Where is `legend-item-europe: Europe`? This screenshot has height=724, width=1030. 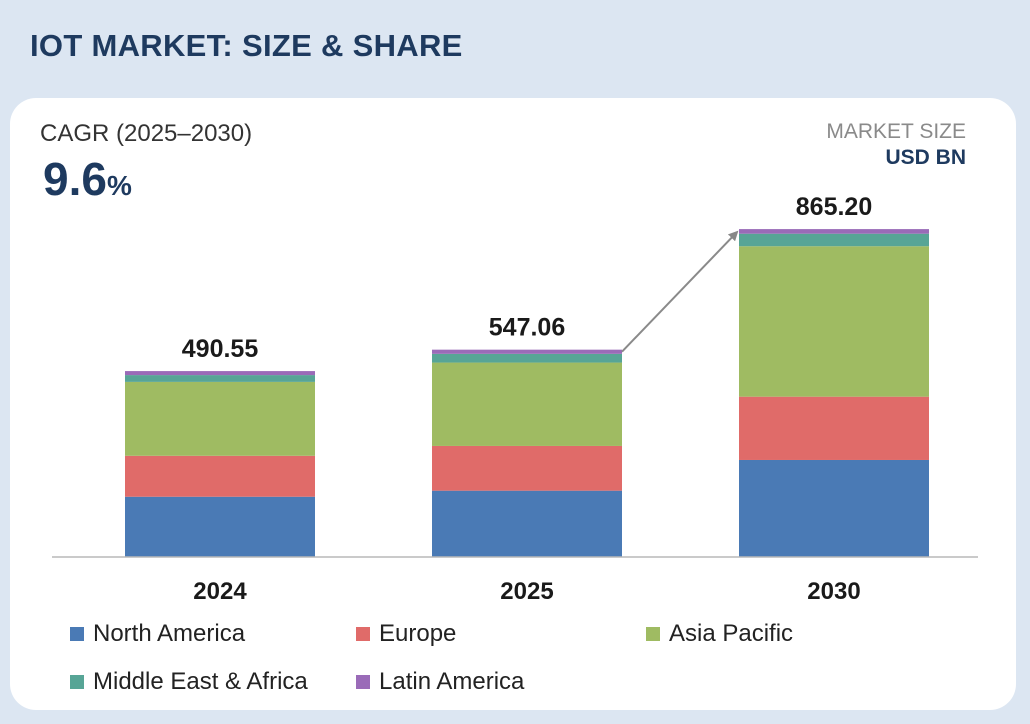
legend-item-europe: Europe is located at coordinates (406, 634).